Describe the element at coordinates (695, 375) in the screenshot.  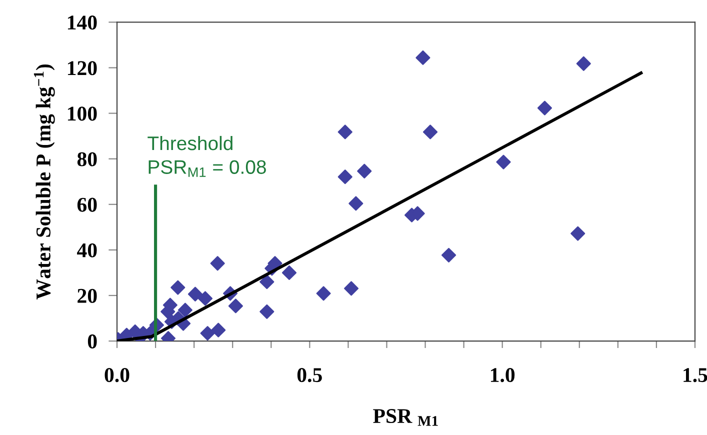
I see `x-tick-label: 1.5` at that location.